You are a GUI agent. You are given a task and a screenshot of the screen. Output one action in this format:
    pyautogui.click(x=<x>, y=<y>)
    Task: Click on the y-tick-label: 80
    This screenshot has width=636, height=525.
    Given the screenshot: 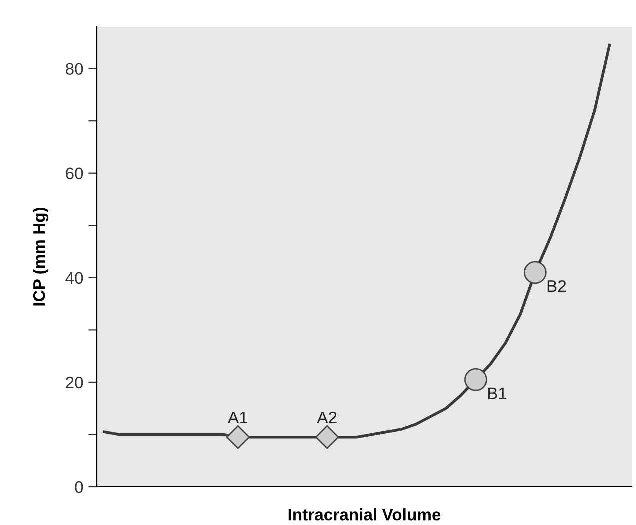 What is the action you would take?
    pyautogui.click(x=75, y=69)
    